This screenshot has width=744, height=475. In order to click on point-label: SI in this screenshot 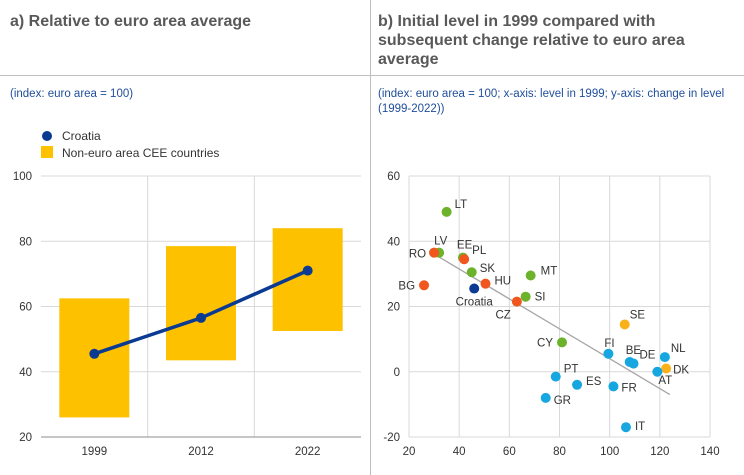, I will do `click(540, 298)`.